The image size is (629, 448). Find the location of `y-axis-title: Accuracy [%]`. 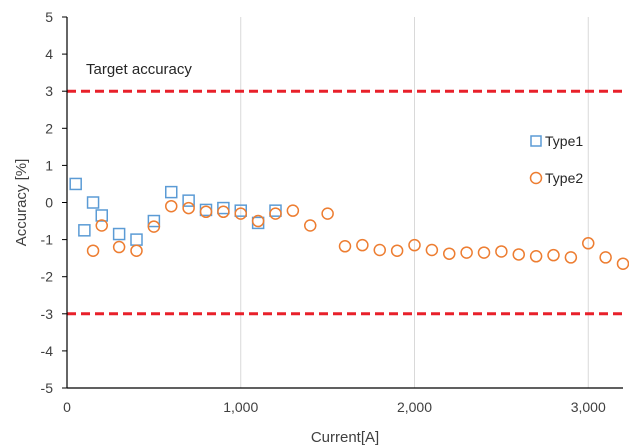

y-axis-title: Accuracy [%] is located at coordinates (21, 203).